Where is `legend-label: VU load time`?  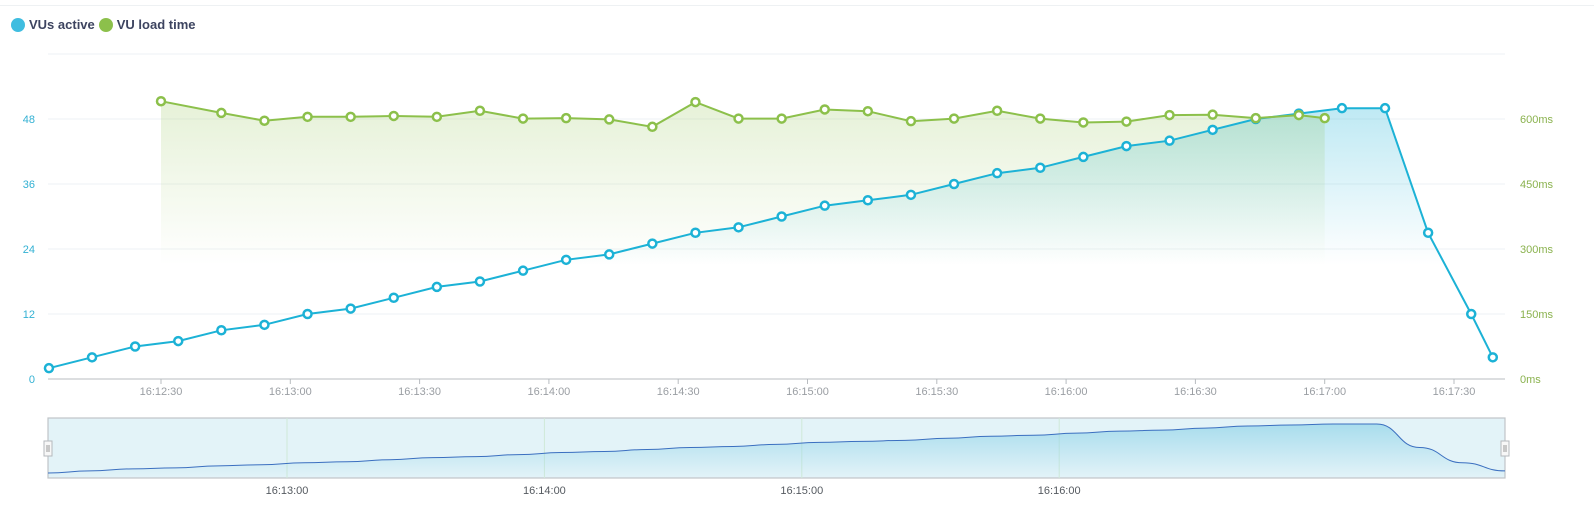 legend-label: VU load time is located at coordinates (156, 24).